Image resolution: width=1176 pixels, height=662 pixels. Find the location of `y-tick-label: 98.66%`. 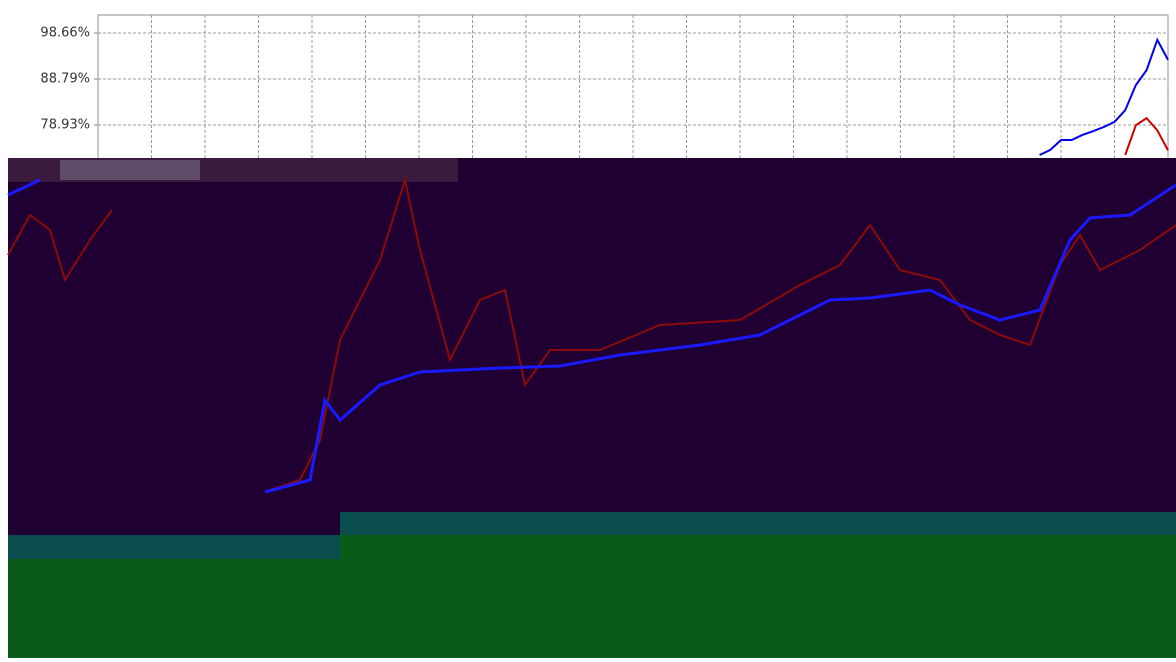

y-tick-label: 98.66% is located at coordinates (65, 32).